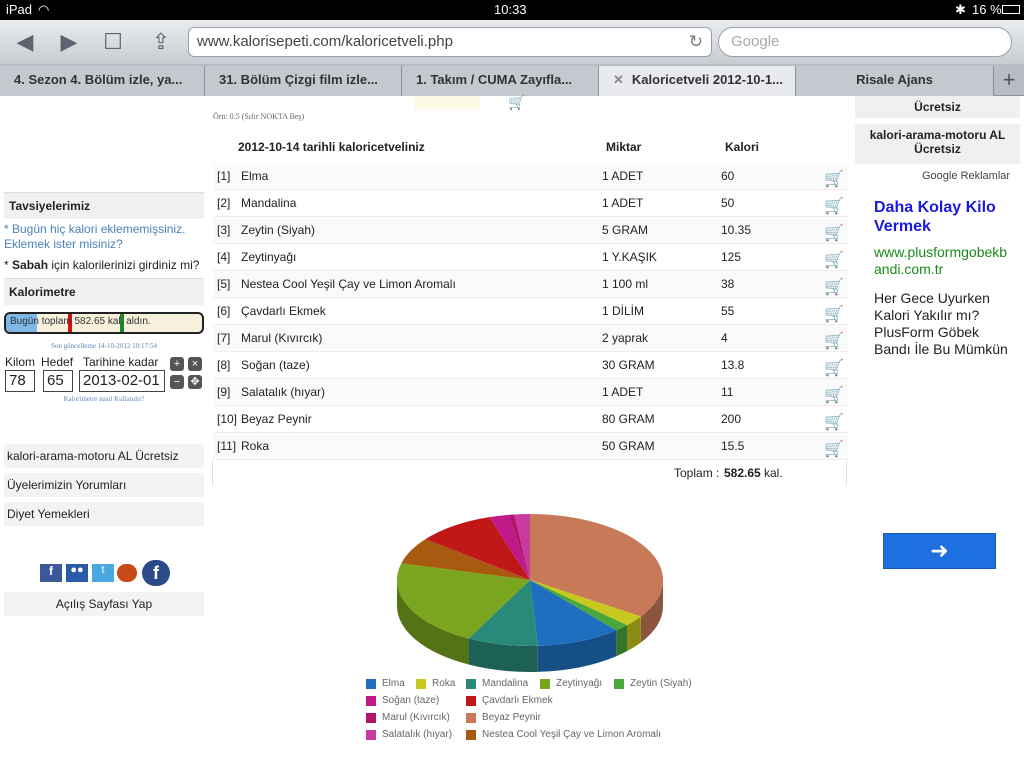  Describe the element at coordinates (444, 683) in the screenshot. I see `legend-label: Roka` at that location.